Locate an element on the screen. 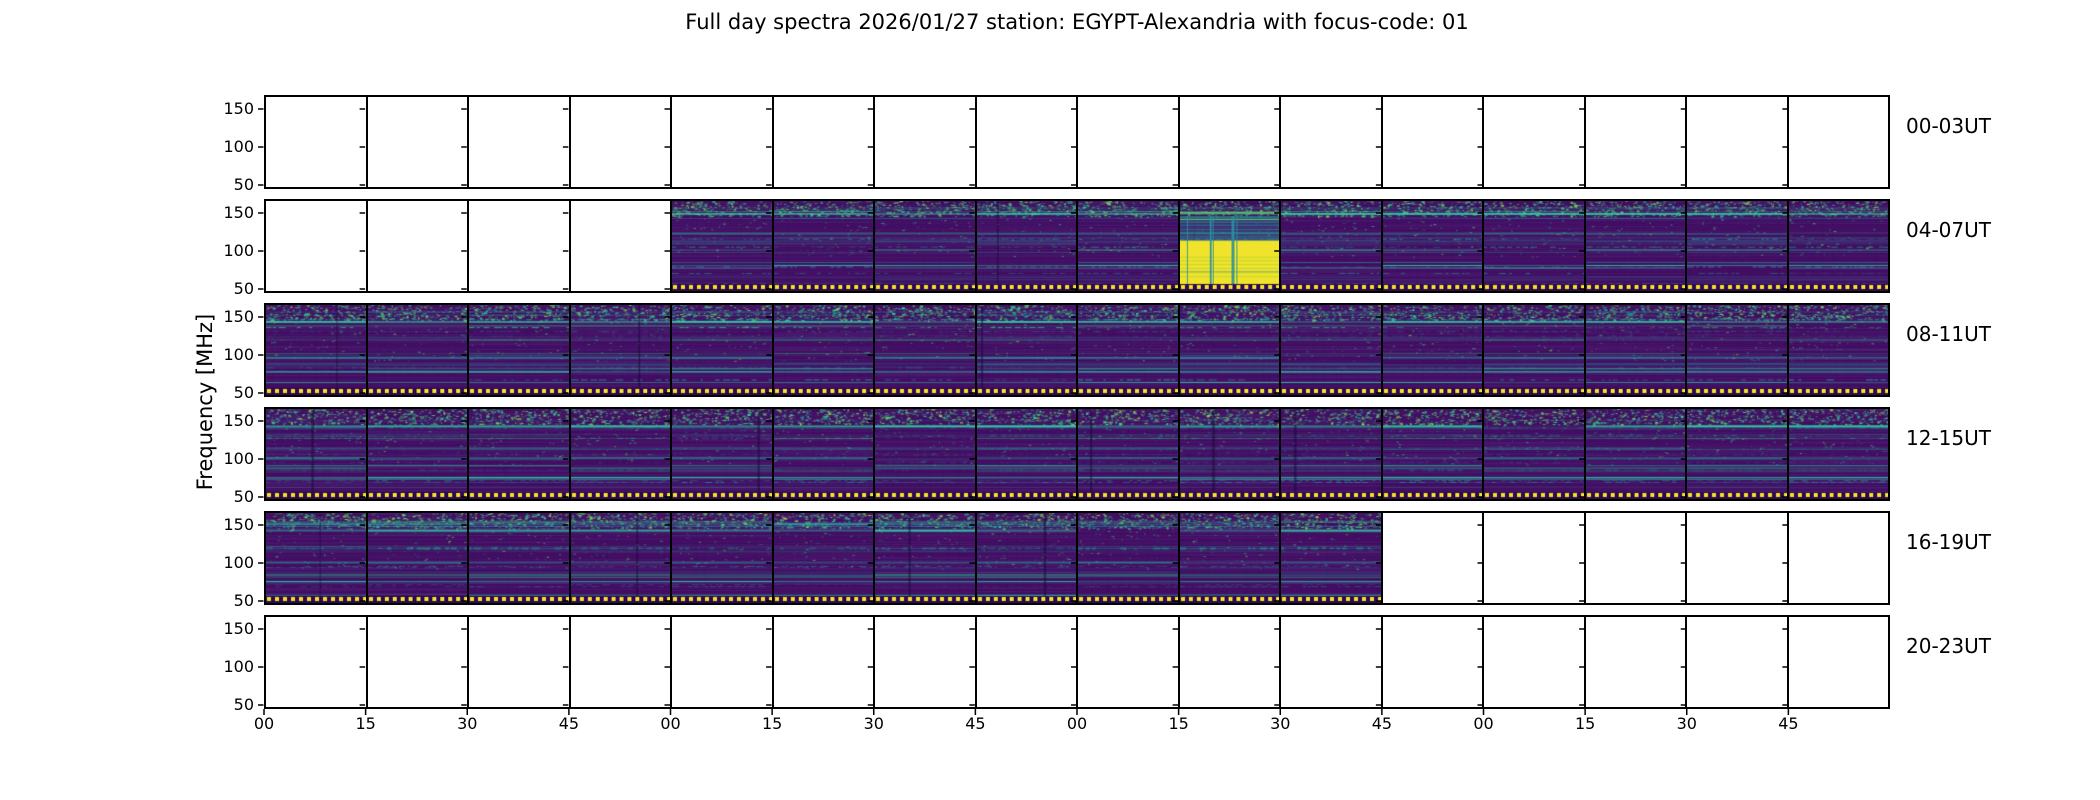  x-tick-label: 45 is located at coordinates (975, 723).